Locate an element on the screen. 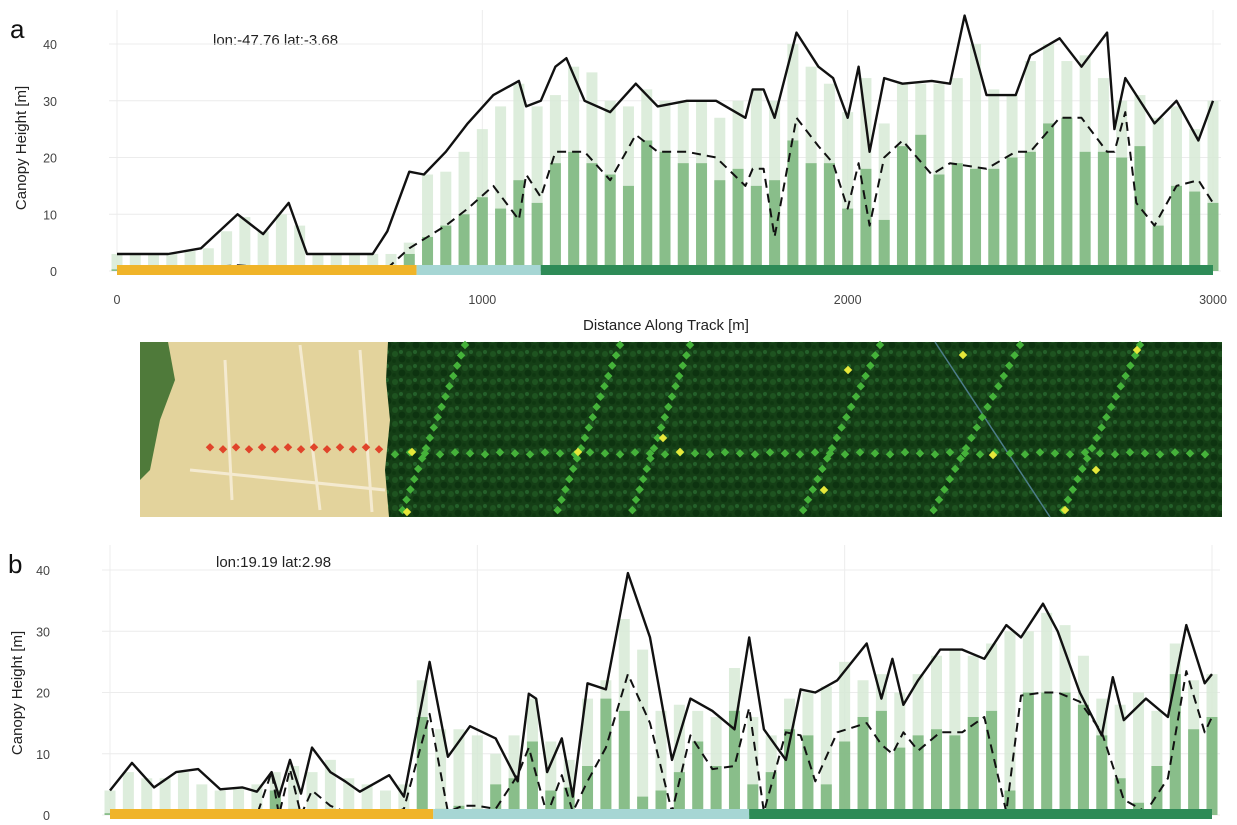  landcover-segments-b is located at coordinates (661, 814).